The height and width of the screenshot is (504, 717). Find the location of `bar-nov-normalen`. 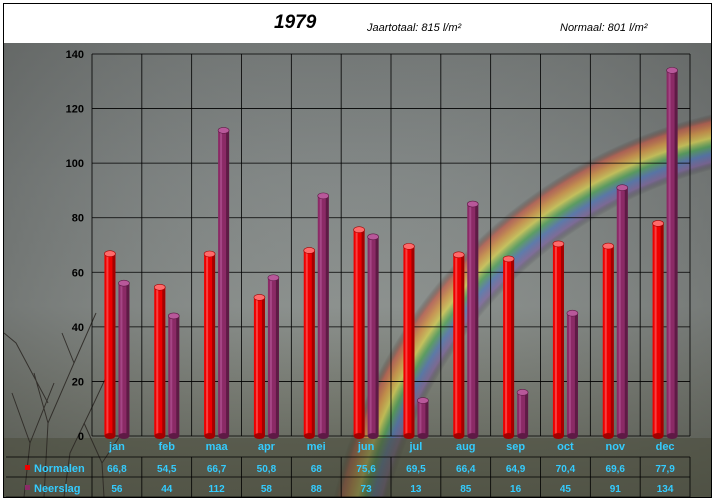

bar-nov-normalen is located at coordinates (608, 340).